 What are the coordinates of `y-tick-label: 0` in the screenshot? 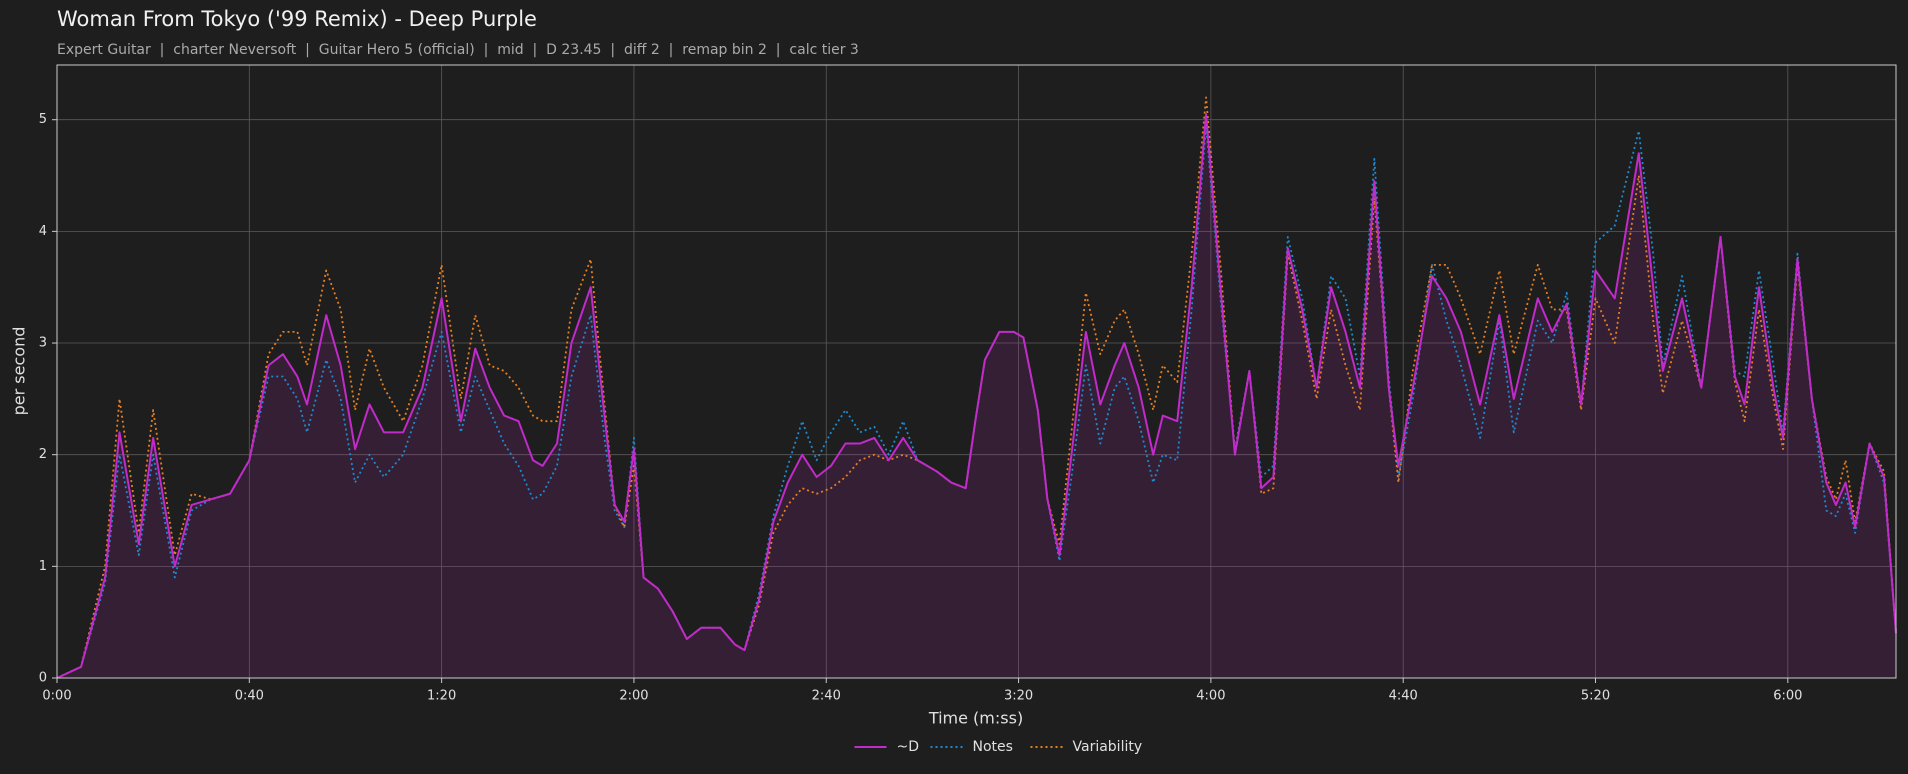 It's located at (43, 678).